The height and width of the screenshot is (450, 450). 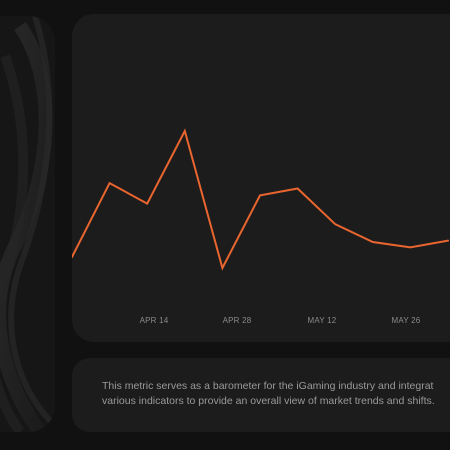 What do you see at coordinates (322, 320) in the screenshot?
I see `x-tick-label: MAY 12` at bounding box center [322, 320].